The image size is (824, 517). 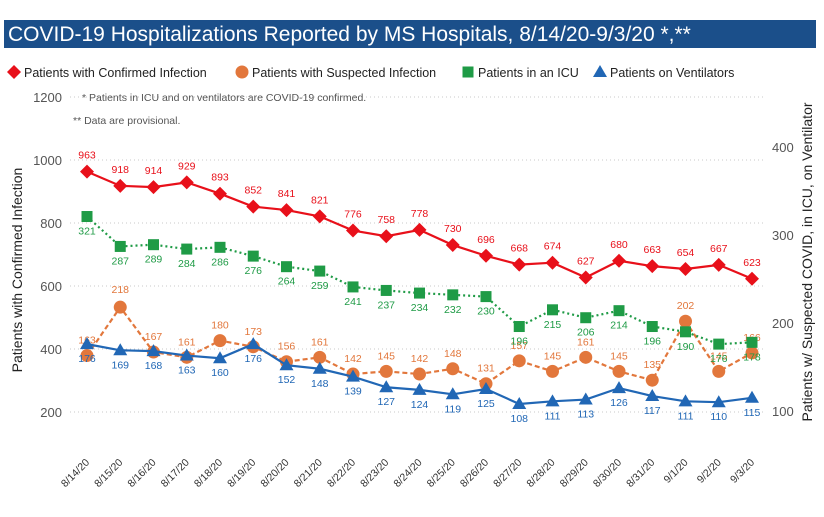 I want to click on data-label-patients-in-an-icu: 289, so click(x=154, y=260).